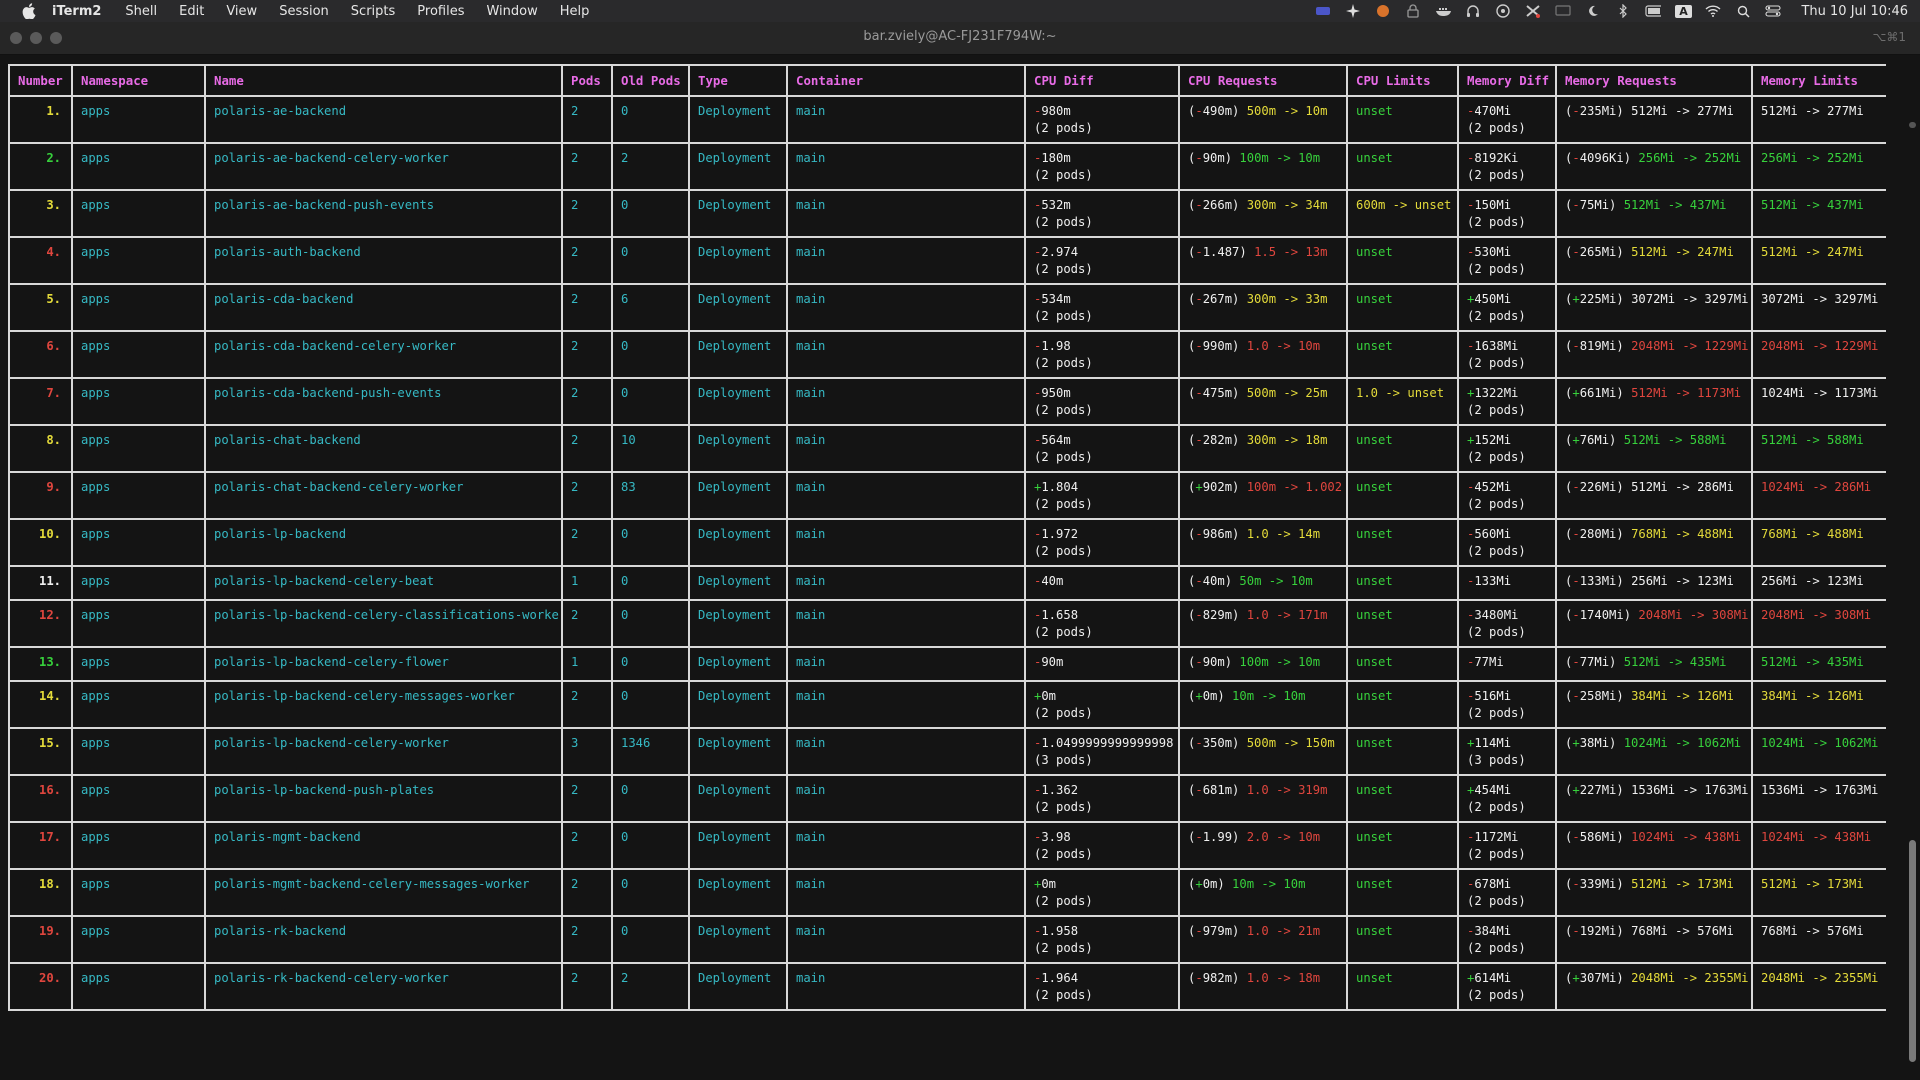  What do you see at coordinates (1052, 662) in the screenshot?
I see `cpu-diff-value: 90m` at bounding box center [1052, 662].